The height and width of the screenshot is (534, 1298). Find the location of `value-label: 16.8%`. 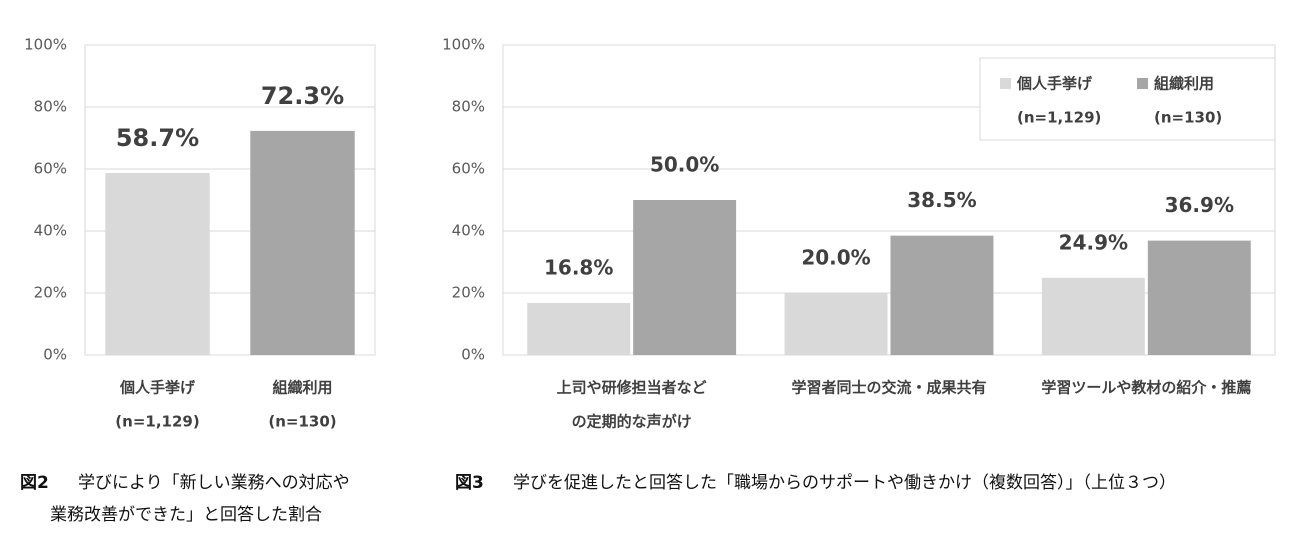

value-label: 16.8% is located at coordinates (578, 267).